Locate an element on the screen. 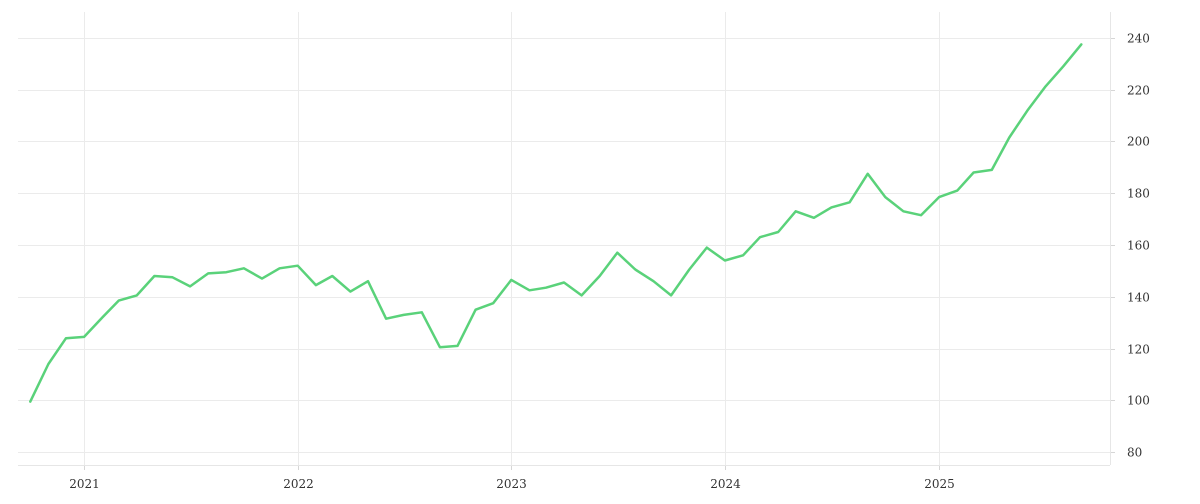 This screenshot has height=504, width=1200. y-tick-label: 180 is located at coordinates (1138, 194).